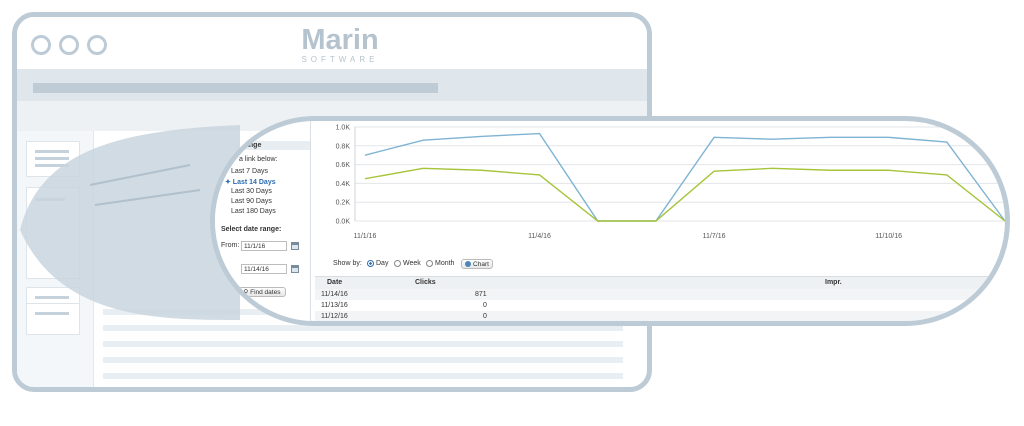  What do you see at coordinates (714, 236) in the screenshot?
I see `x-tick-label: 11/7/16` at bounding box center [714, 236].